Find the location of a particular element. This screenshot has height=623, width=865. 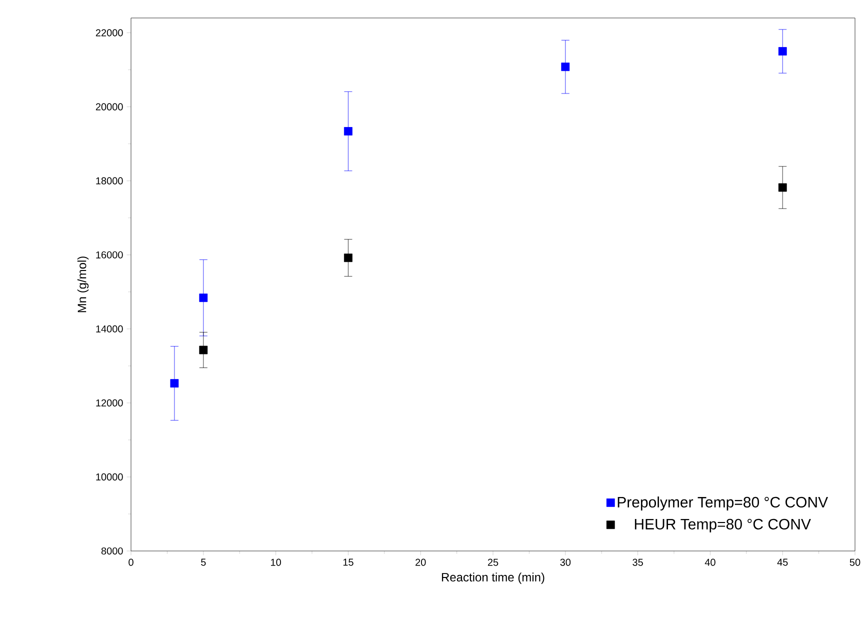

x-tick-label: 45 is located at coordinates (782, 562).